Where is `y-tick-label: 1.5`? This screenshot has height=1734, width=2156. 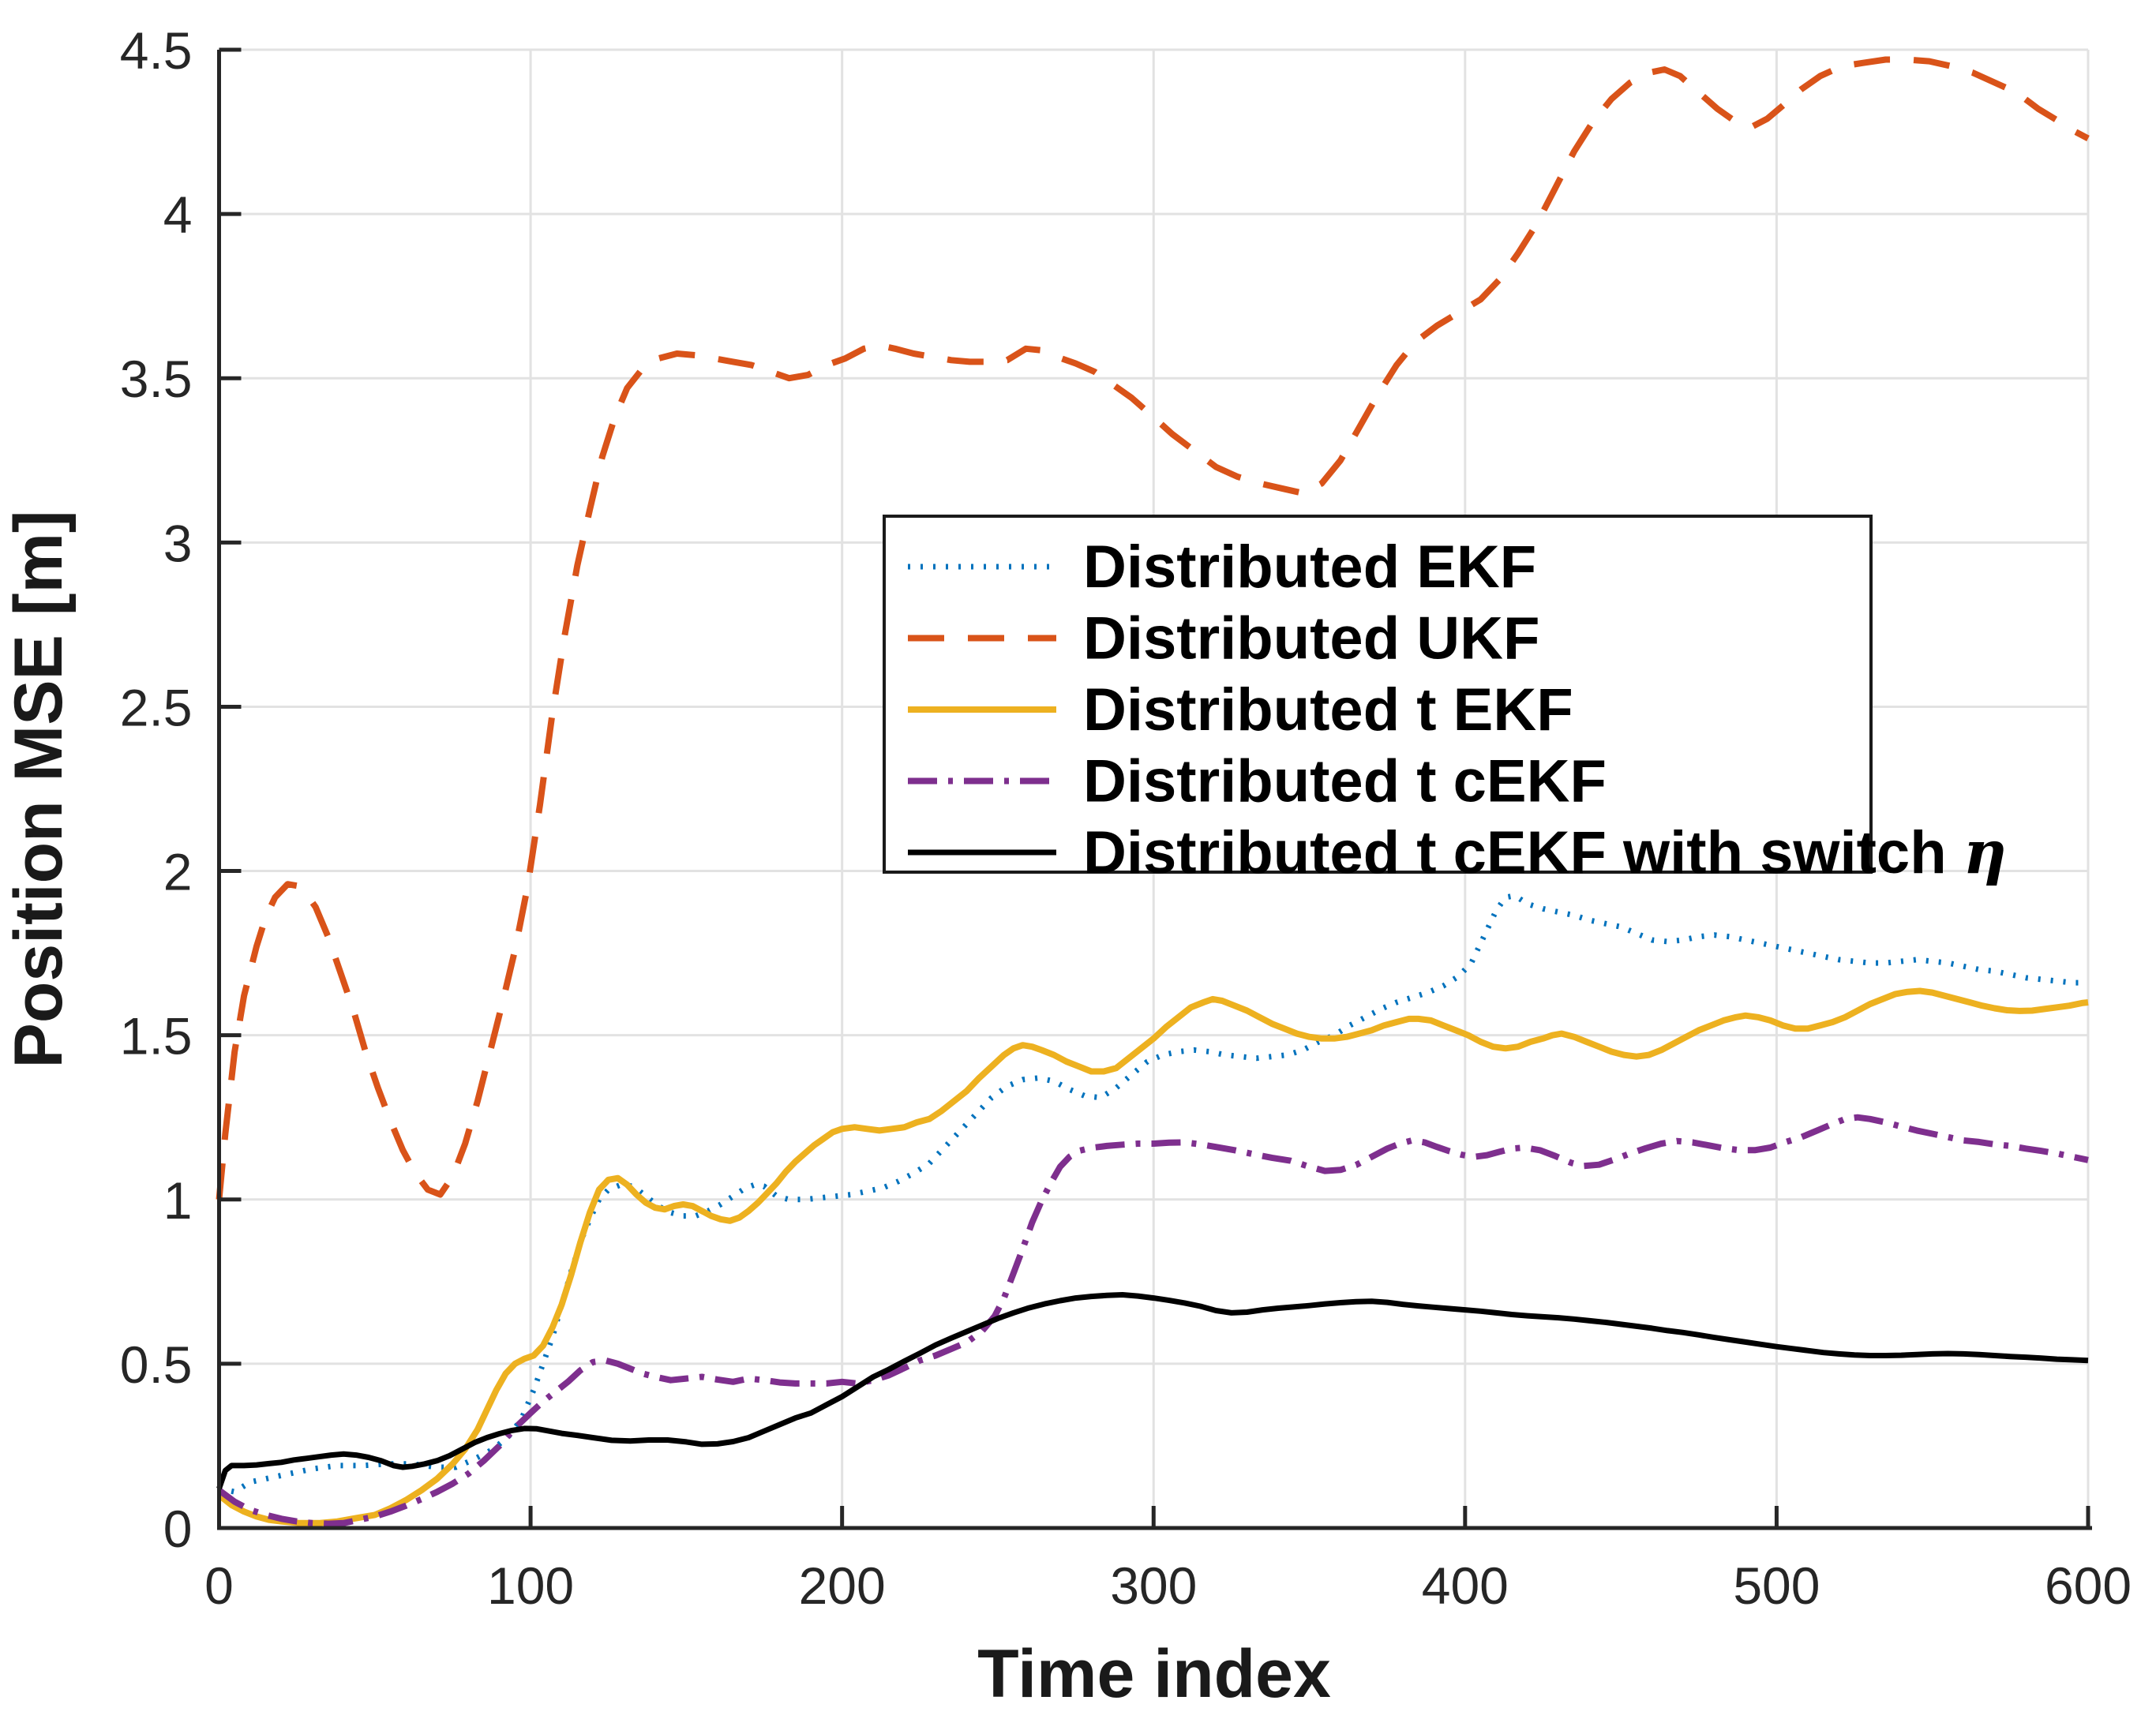
y-tick-label: 1.5 is located at coordinates (156, 1036).